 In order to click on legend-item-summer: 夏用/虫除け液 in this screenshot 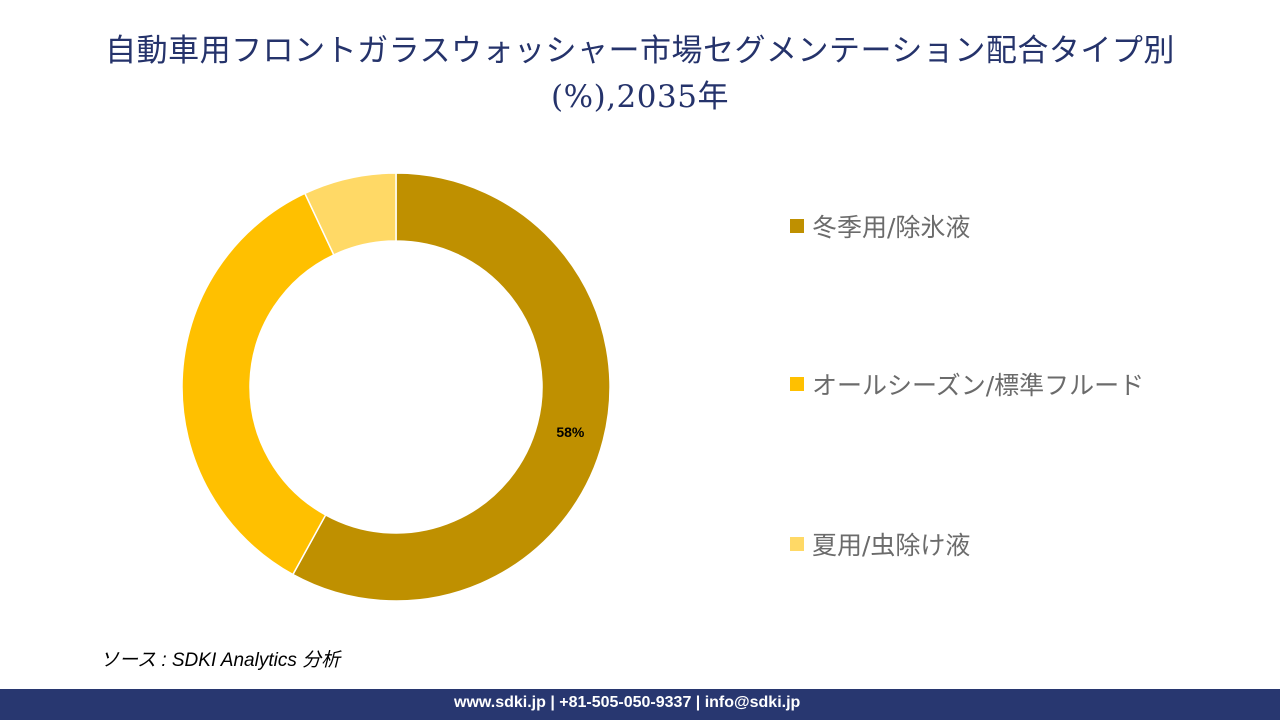, I will do `click(880, 544)`.